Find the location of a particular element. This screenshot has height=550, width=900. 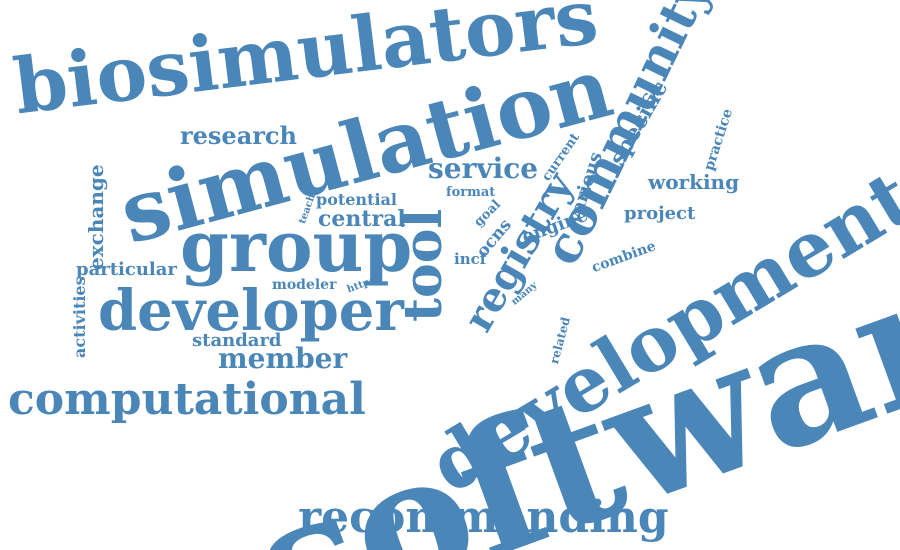

word-computational: computational is located at coordinates (187, 399).